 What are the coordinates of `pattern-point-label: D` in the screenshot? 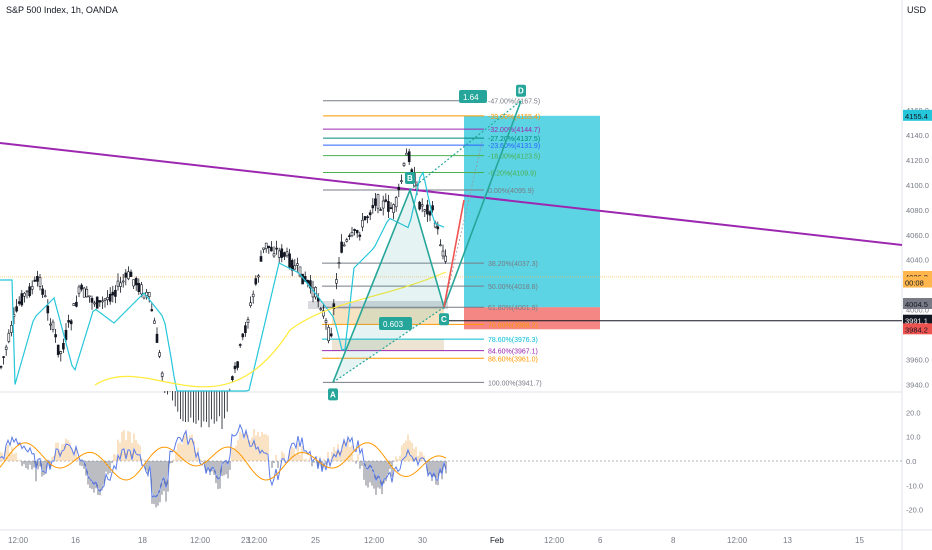 It's located at (521, 91).